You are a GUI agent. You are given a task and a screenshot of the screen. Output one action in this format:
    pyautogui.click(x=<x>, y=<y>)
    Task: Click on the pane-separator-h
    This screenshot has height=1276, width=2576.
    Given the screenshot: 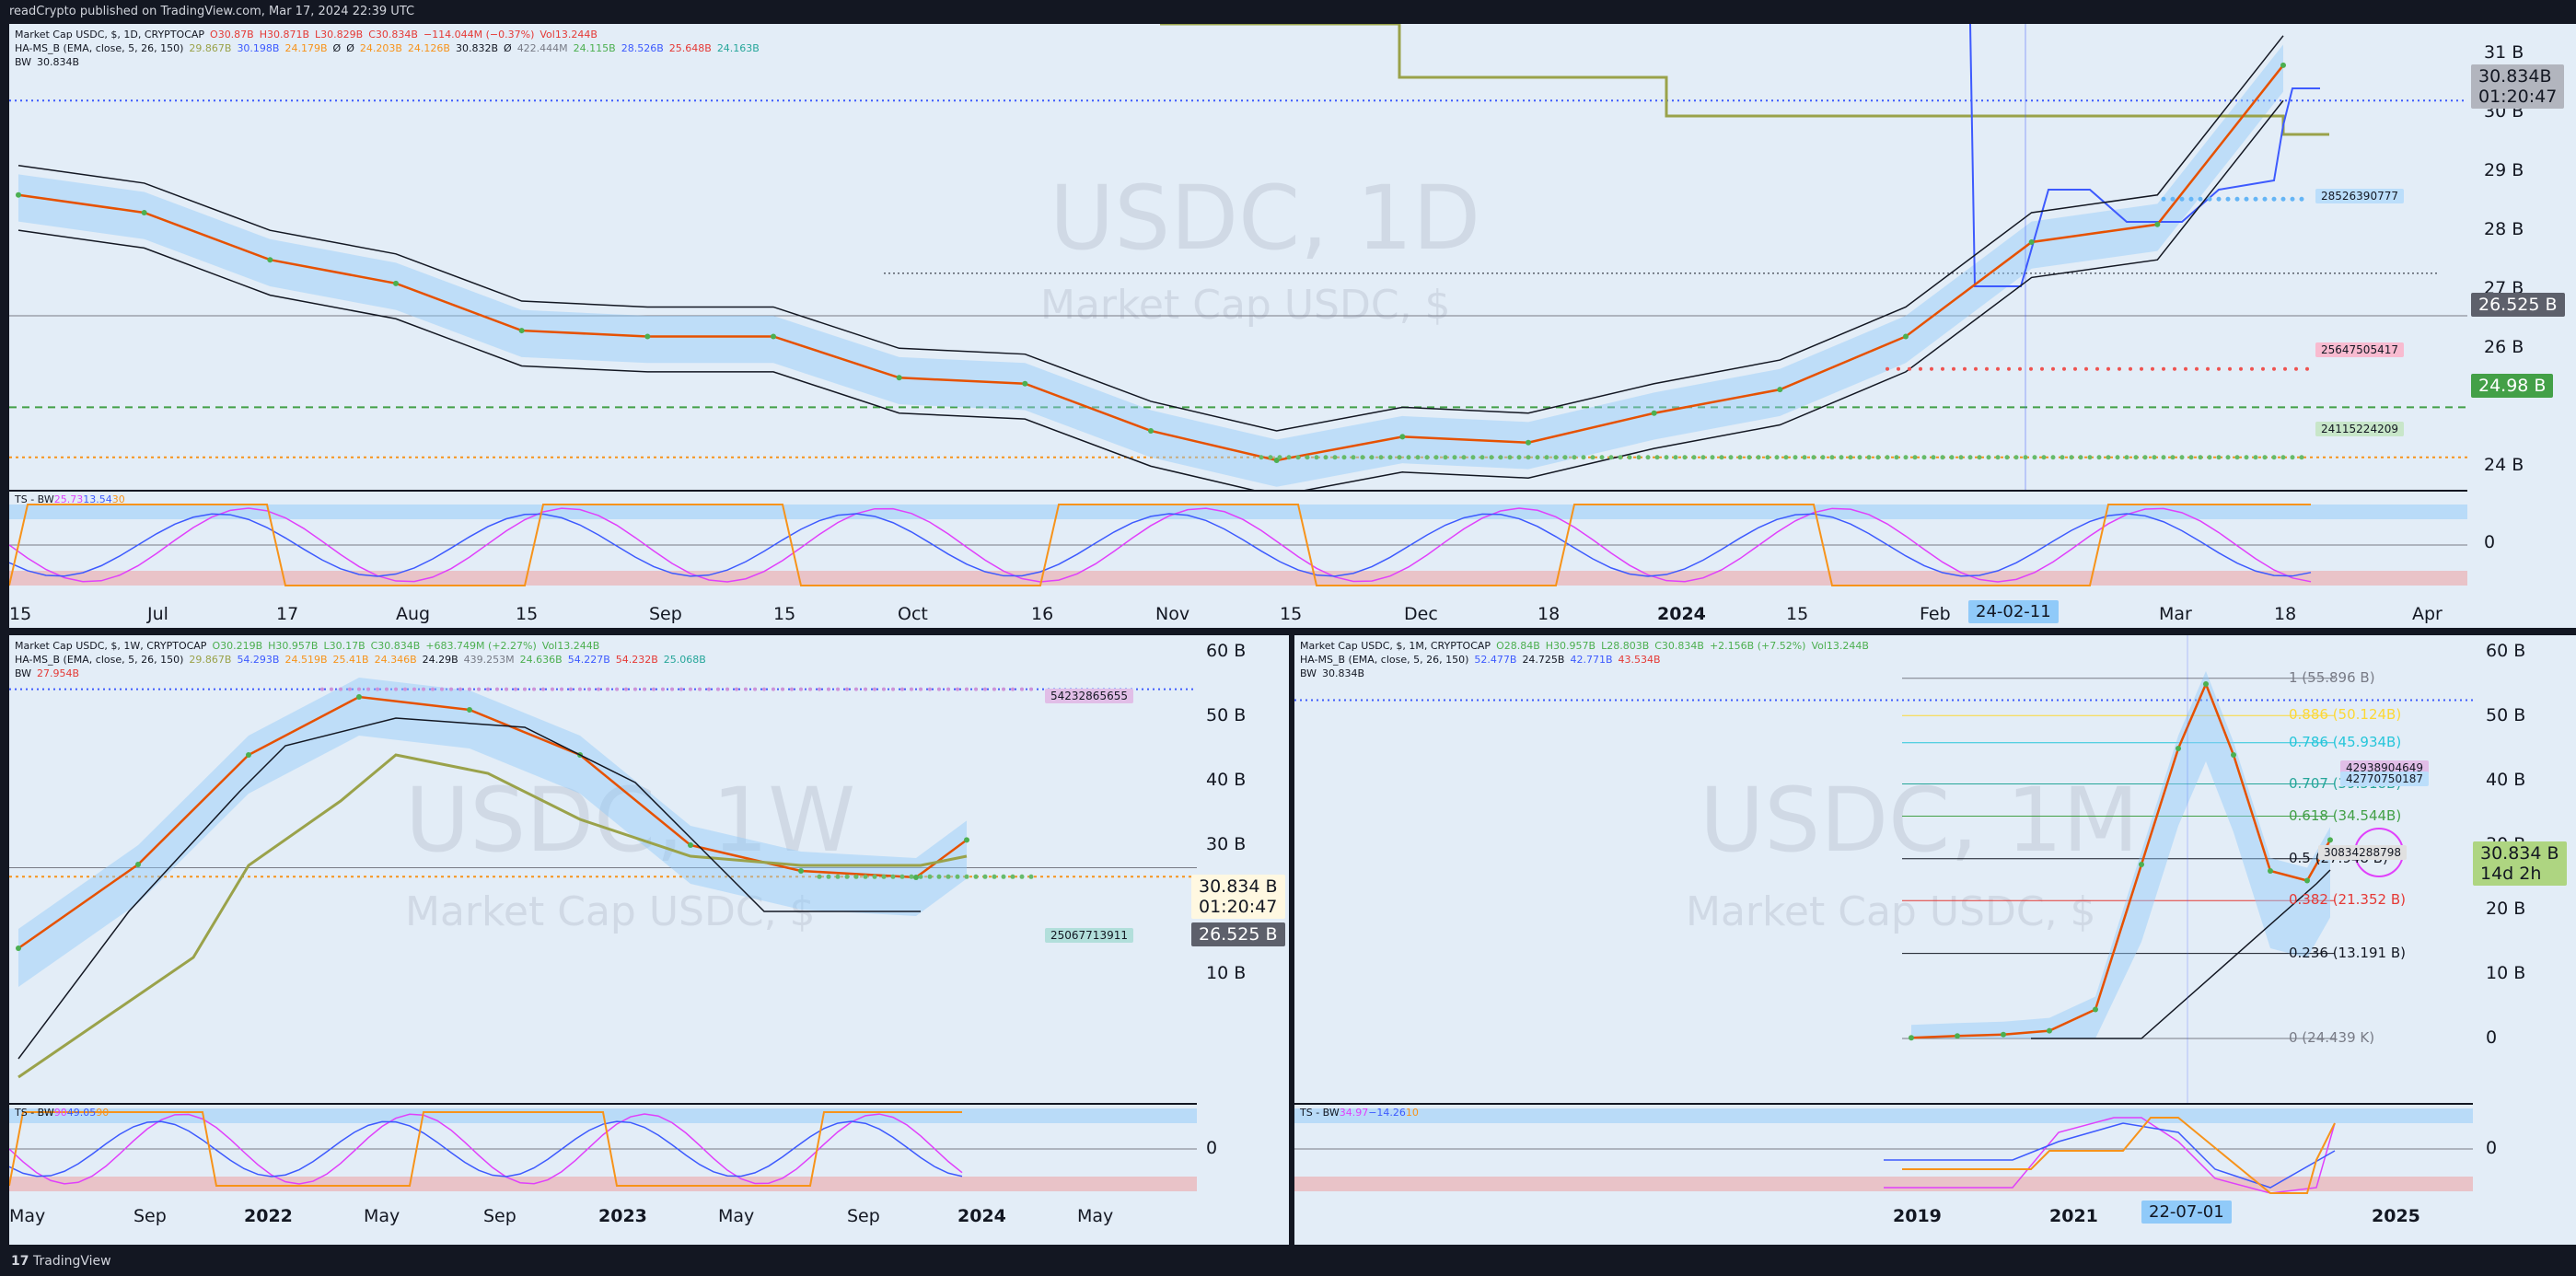 What is the action you would take?
    pyautogui.click(x=1288, y=631)
    